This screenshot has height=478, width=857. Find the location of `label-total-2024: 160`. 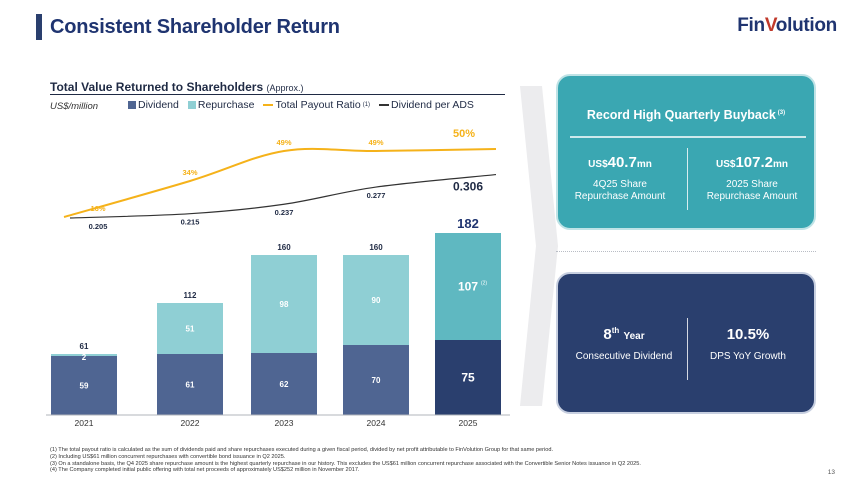

label-total-2024: 160 is located at coordinates (376, 247).